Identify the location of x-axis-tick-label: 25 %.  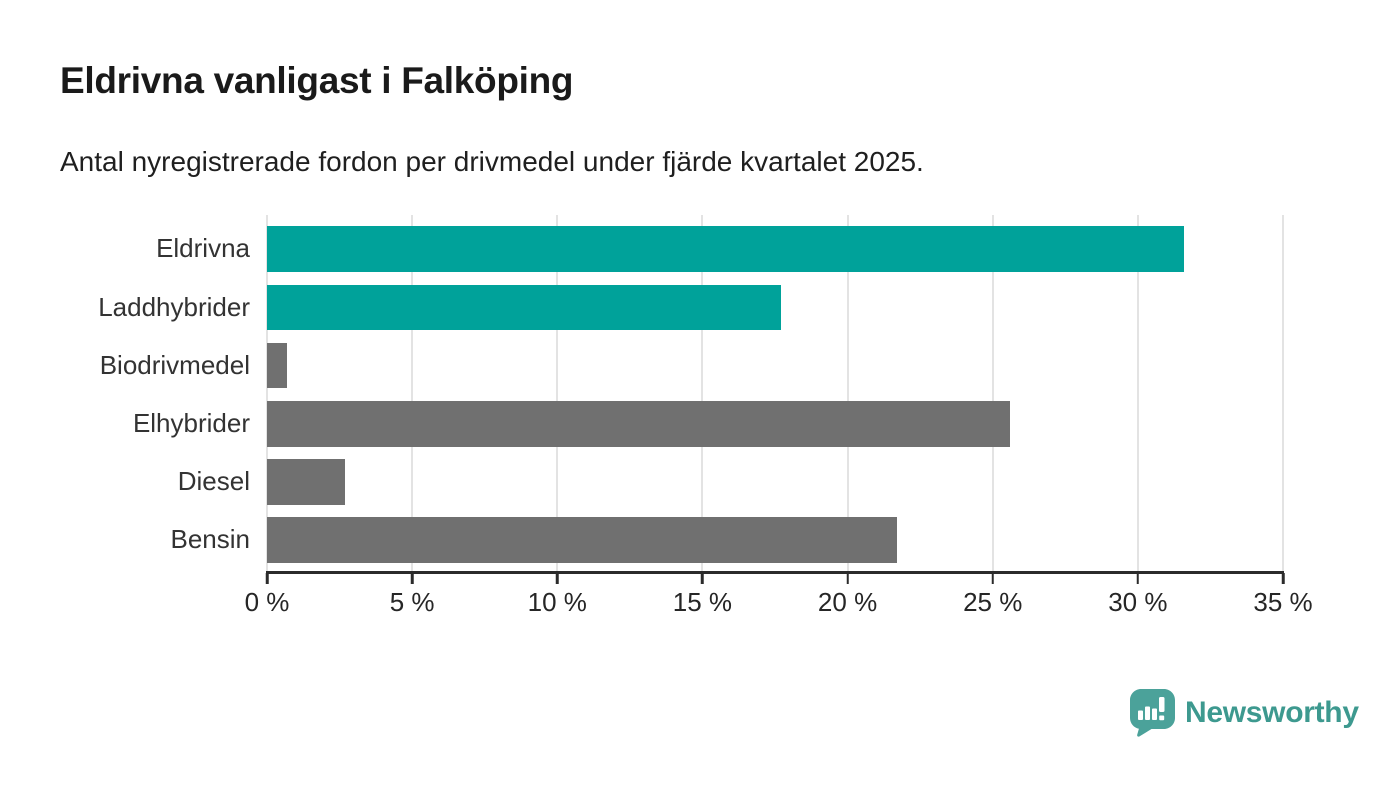
(993, 602).